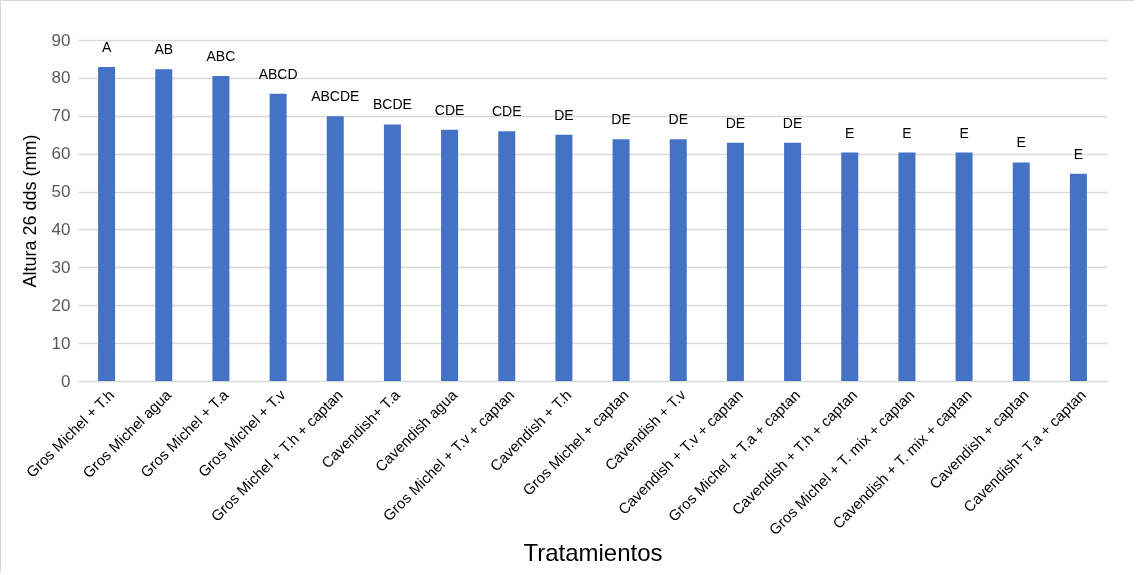 The image size is (1136, 575). What do you see at coordinates (29, 211) in the screenshot?
I see `y-axis-title: Altura 26 dds (mm)` at bounding box center [29, 211].